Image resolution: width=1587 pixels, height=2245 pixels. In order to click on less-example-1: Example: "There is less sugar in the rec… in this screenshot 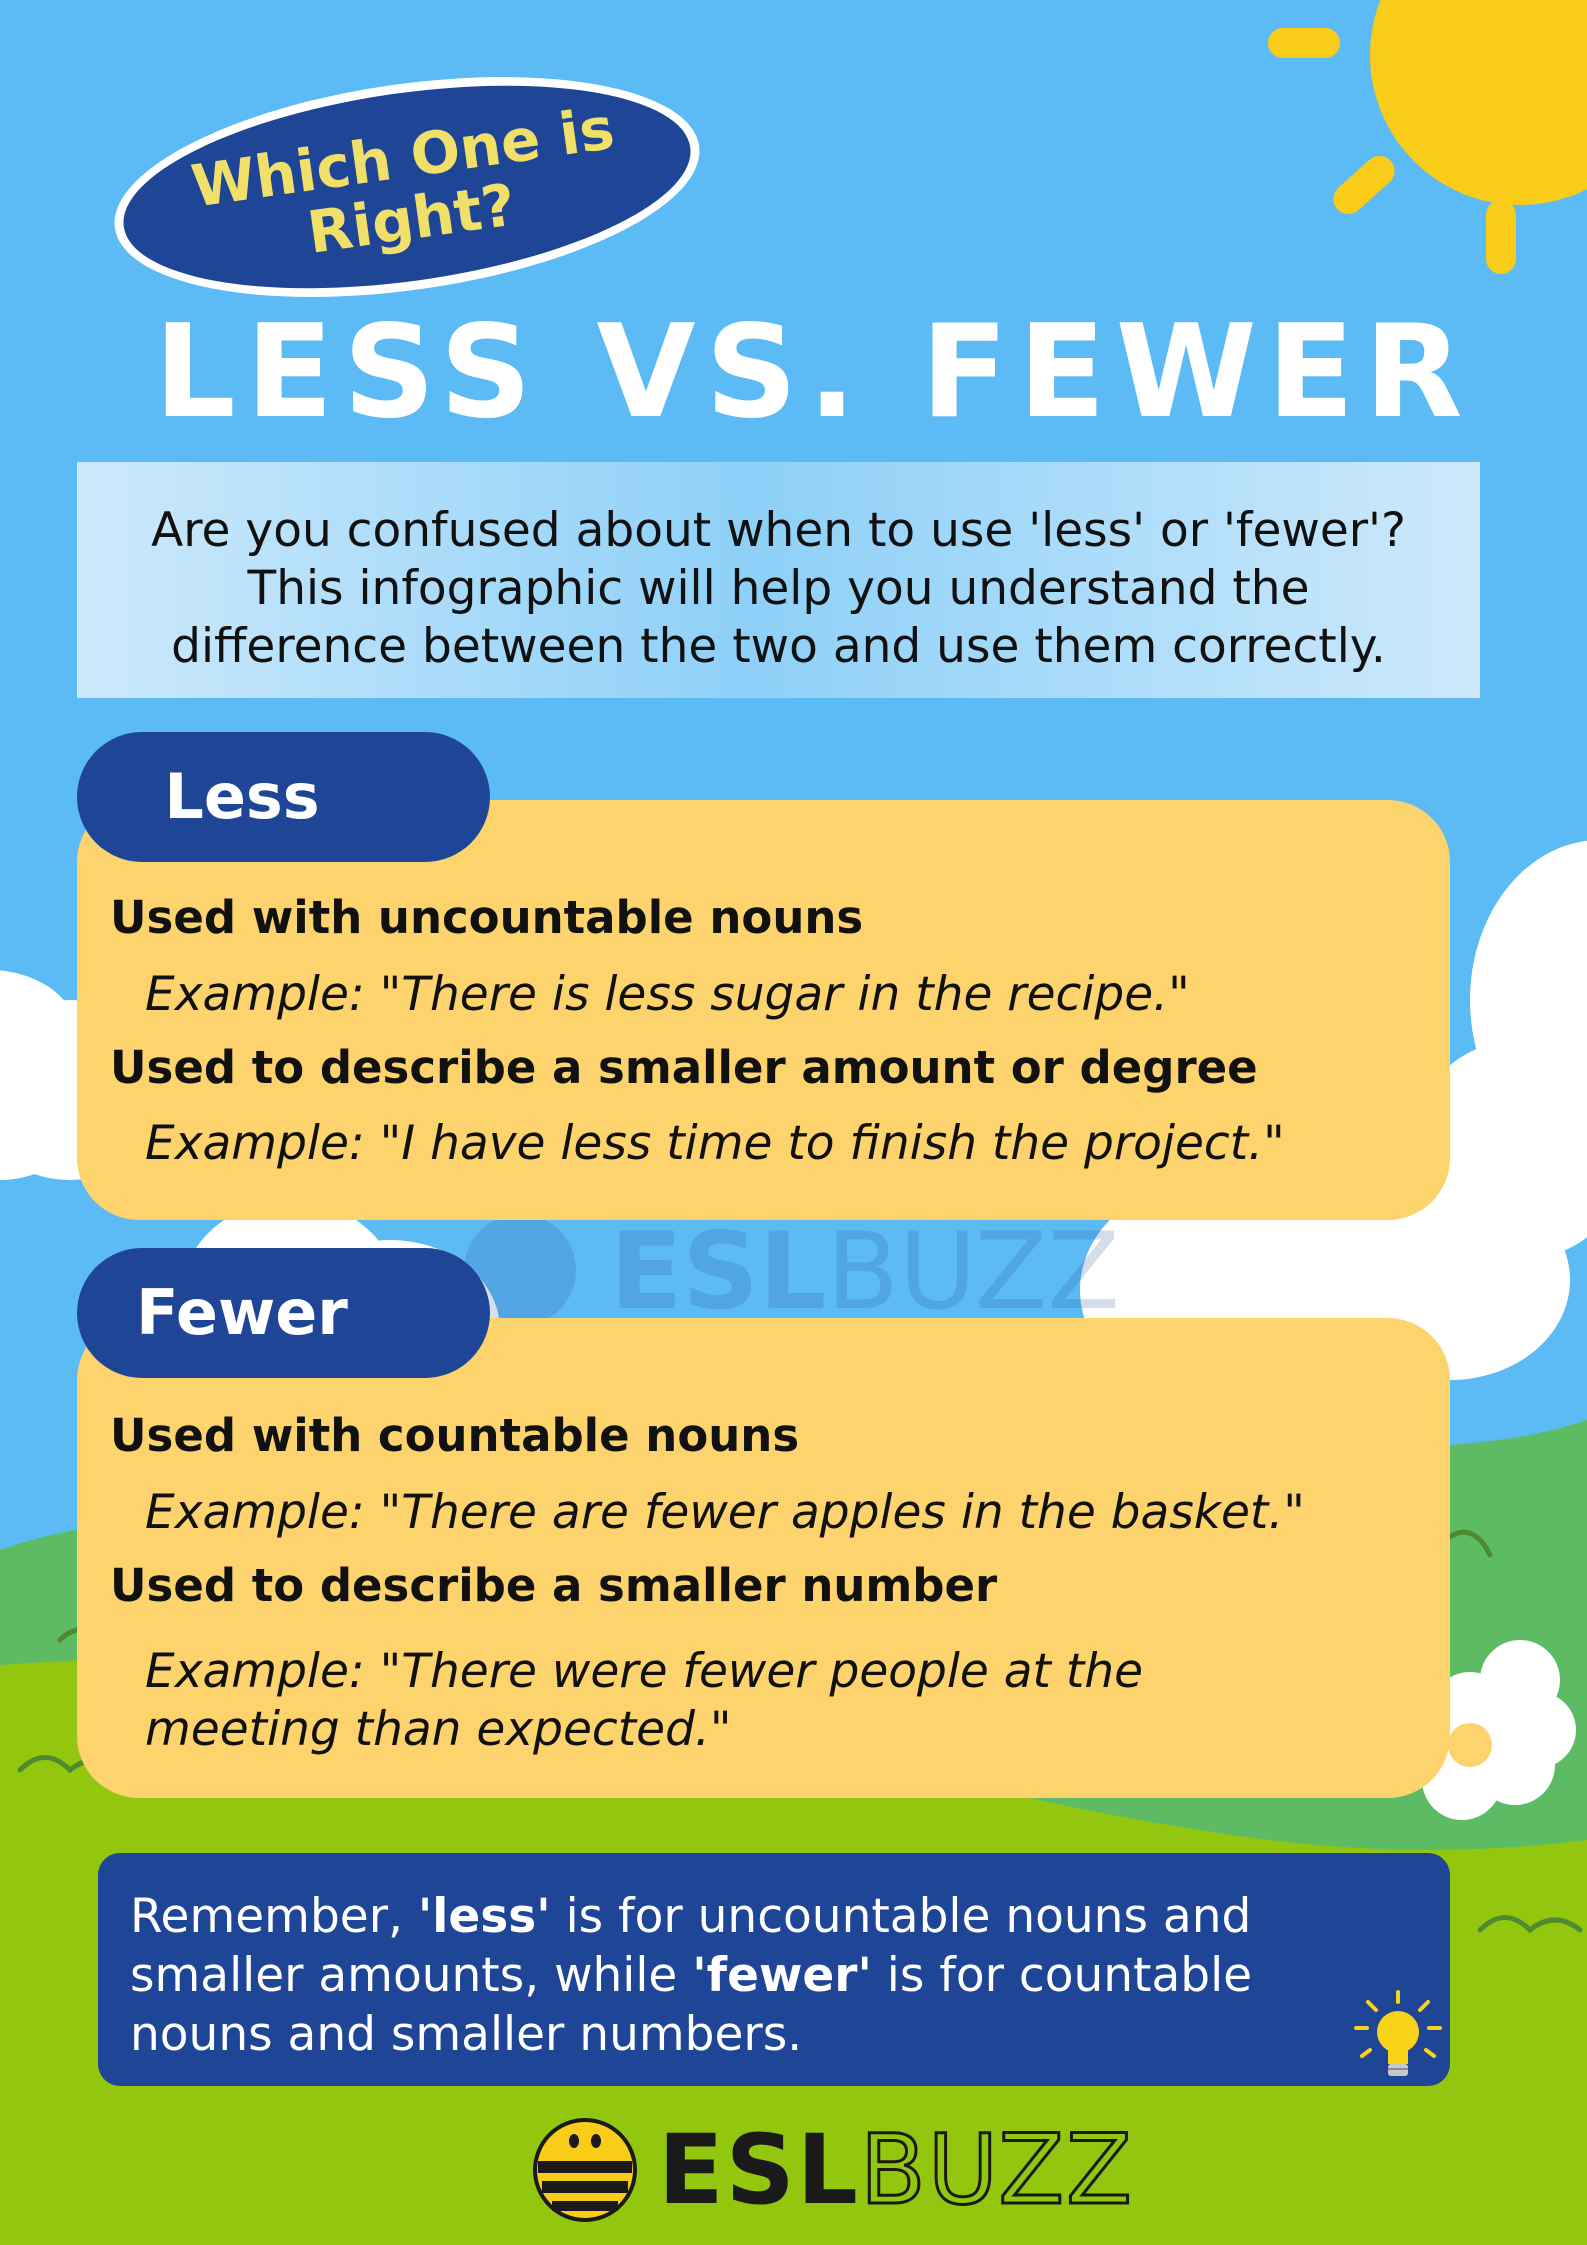, I will do `click(667, 994)`.